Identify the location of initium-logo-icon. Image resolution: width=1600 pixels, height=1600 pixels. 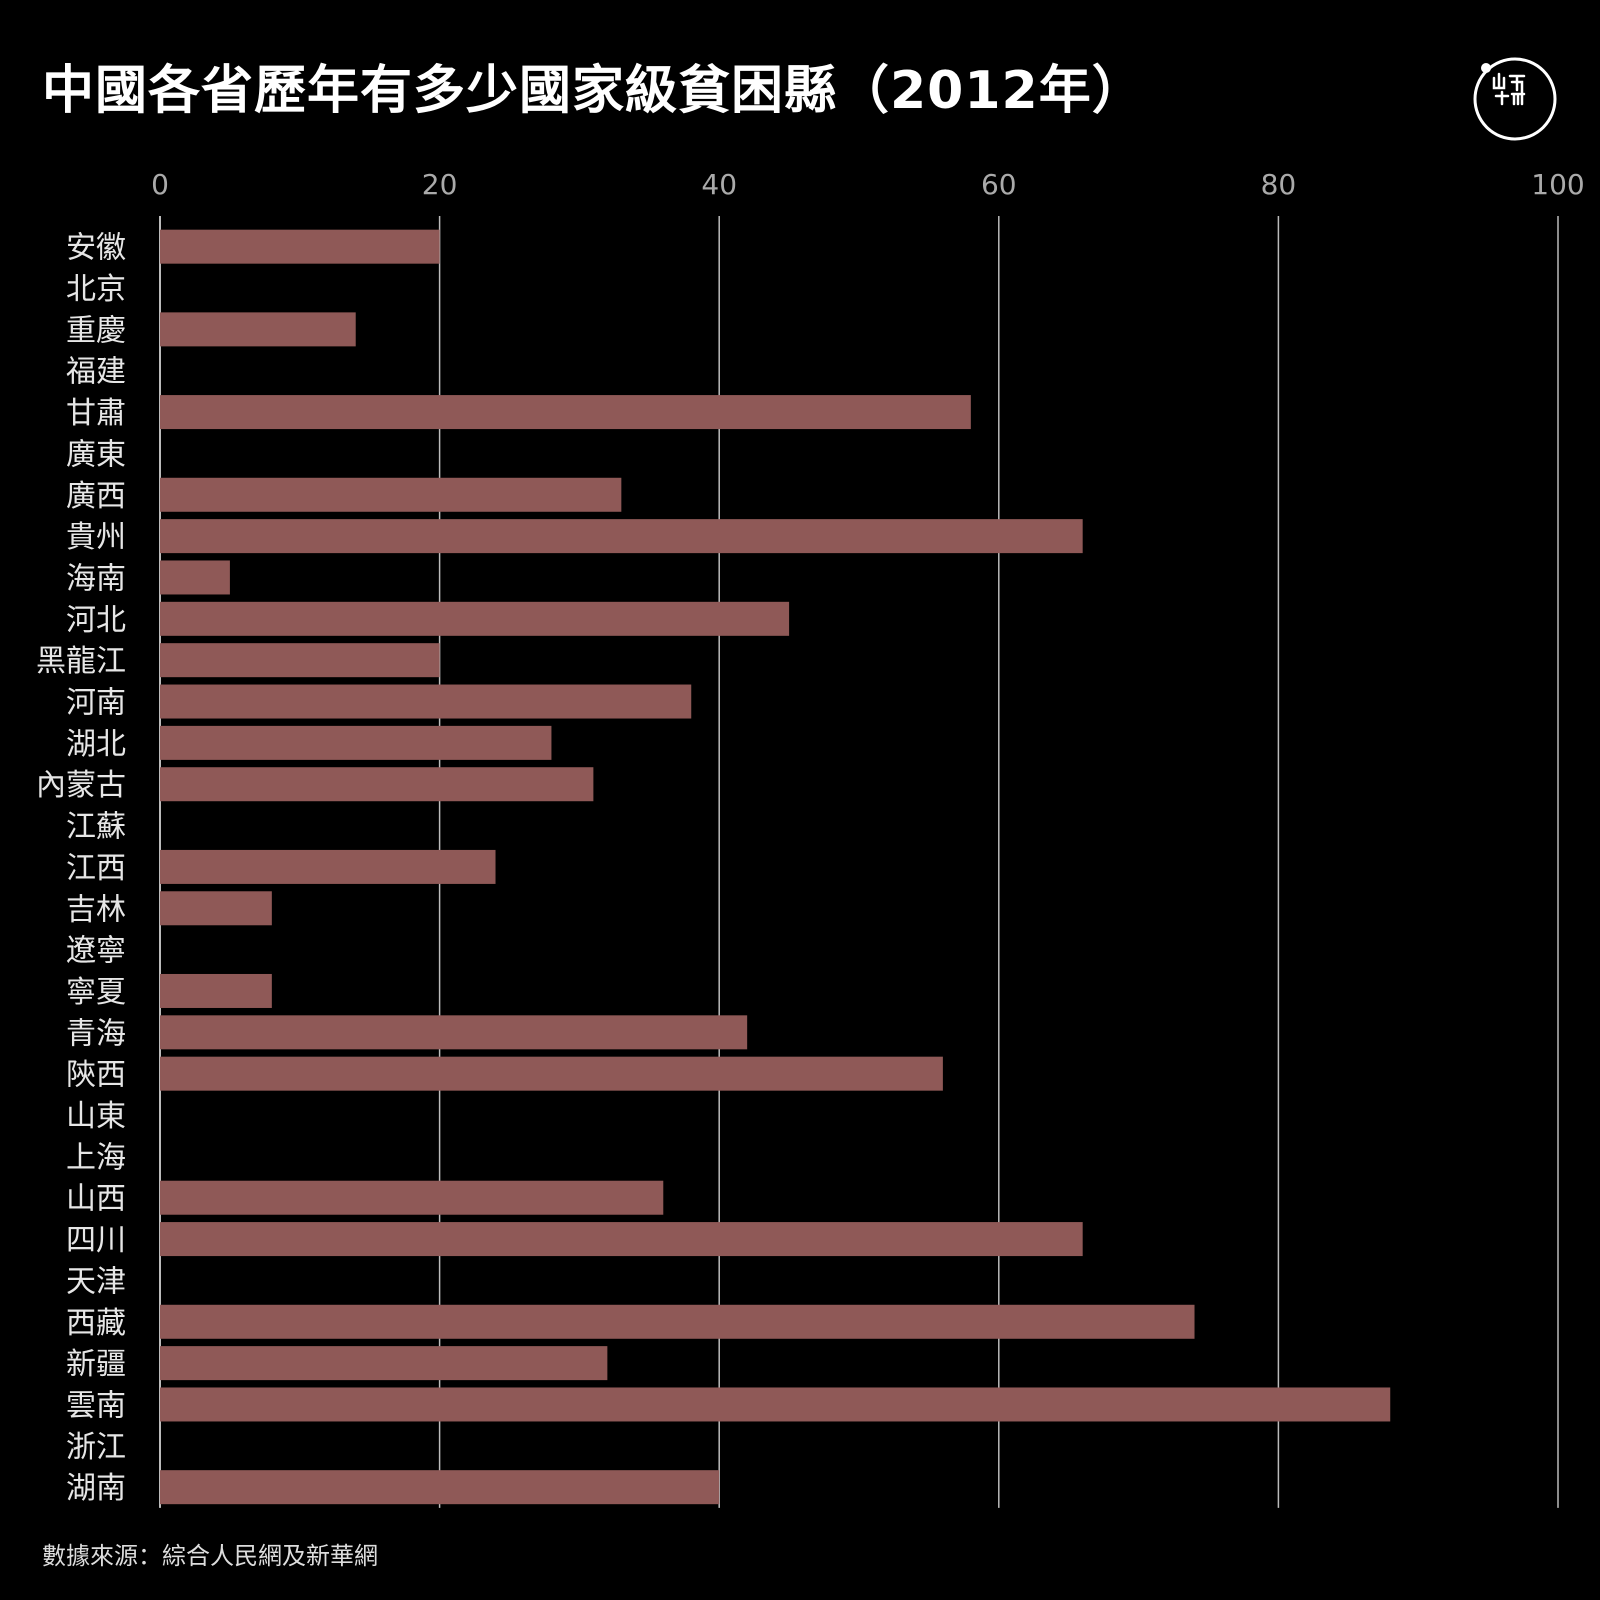
(1515, 99).